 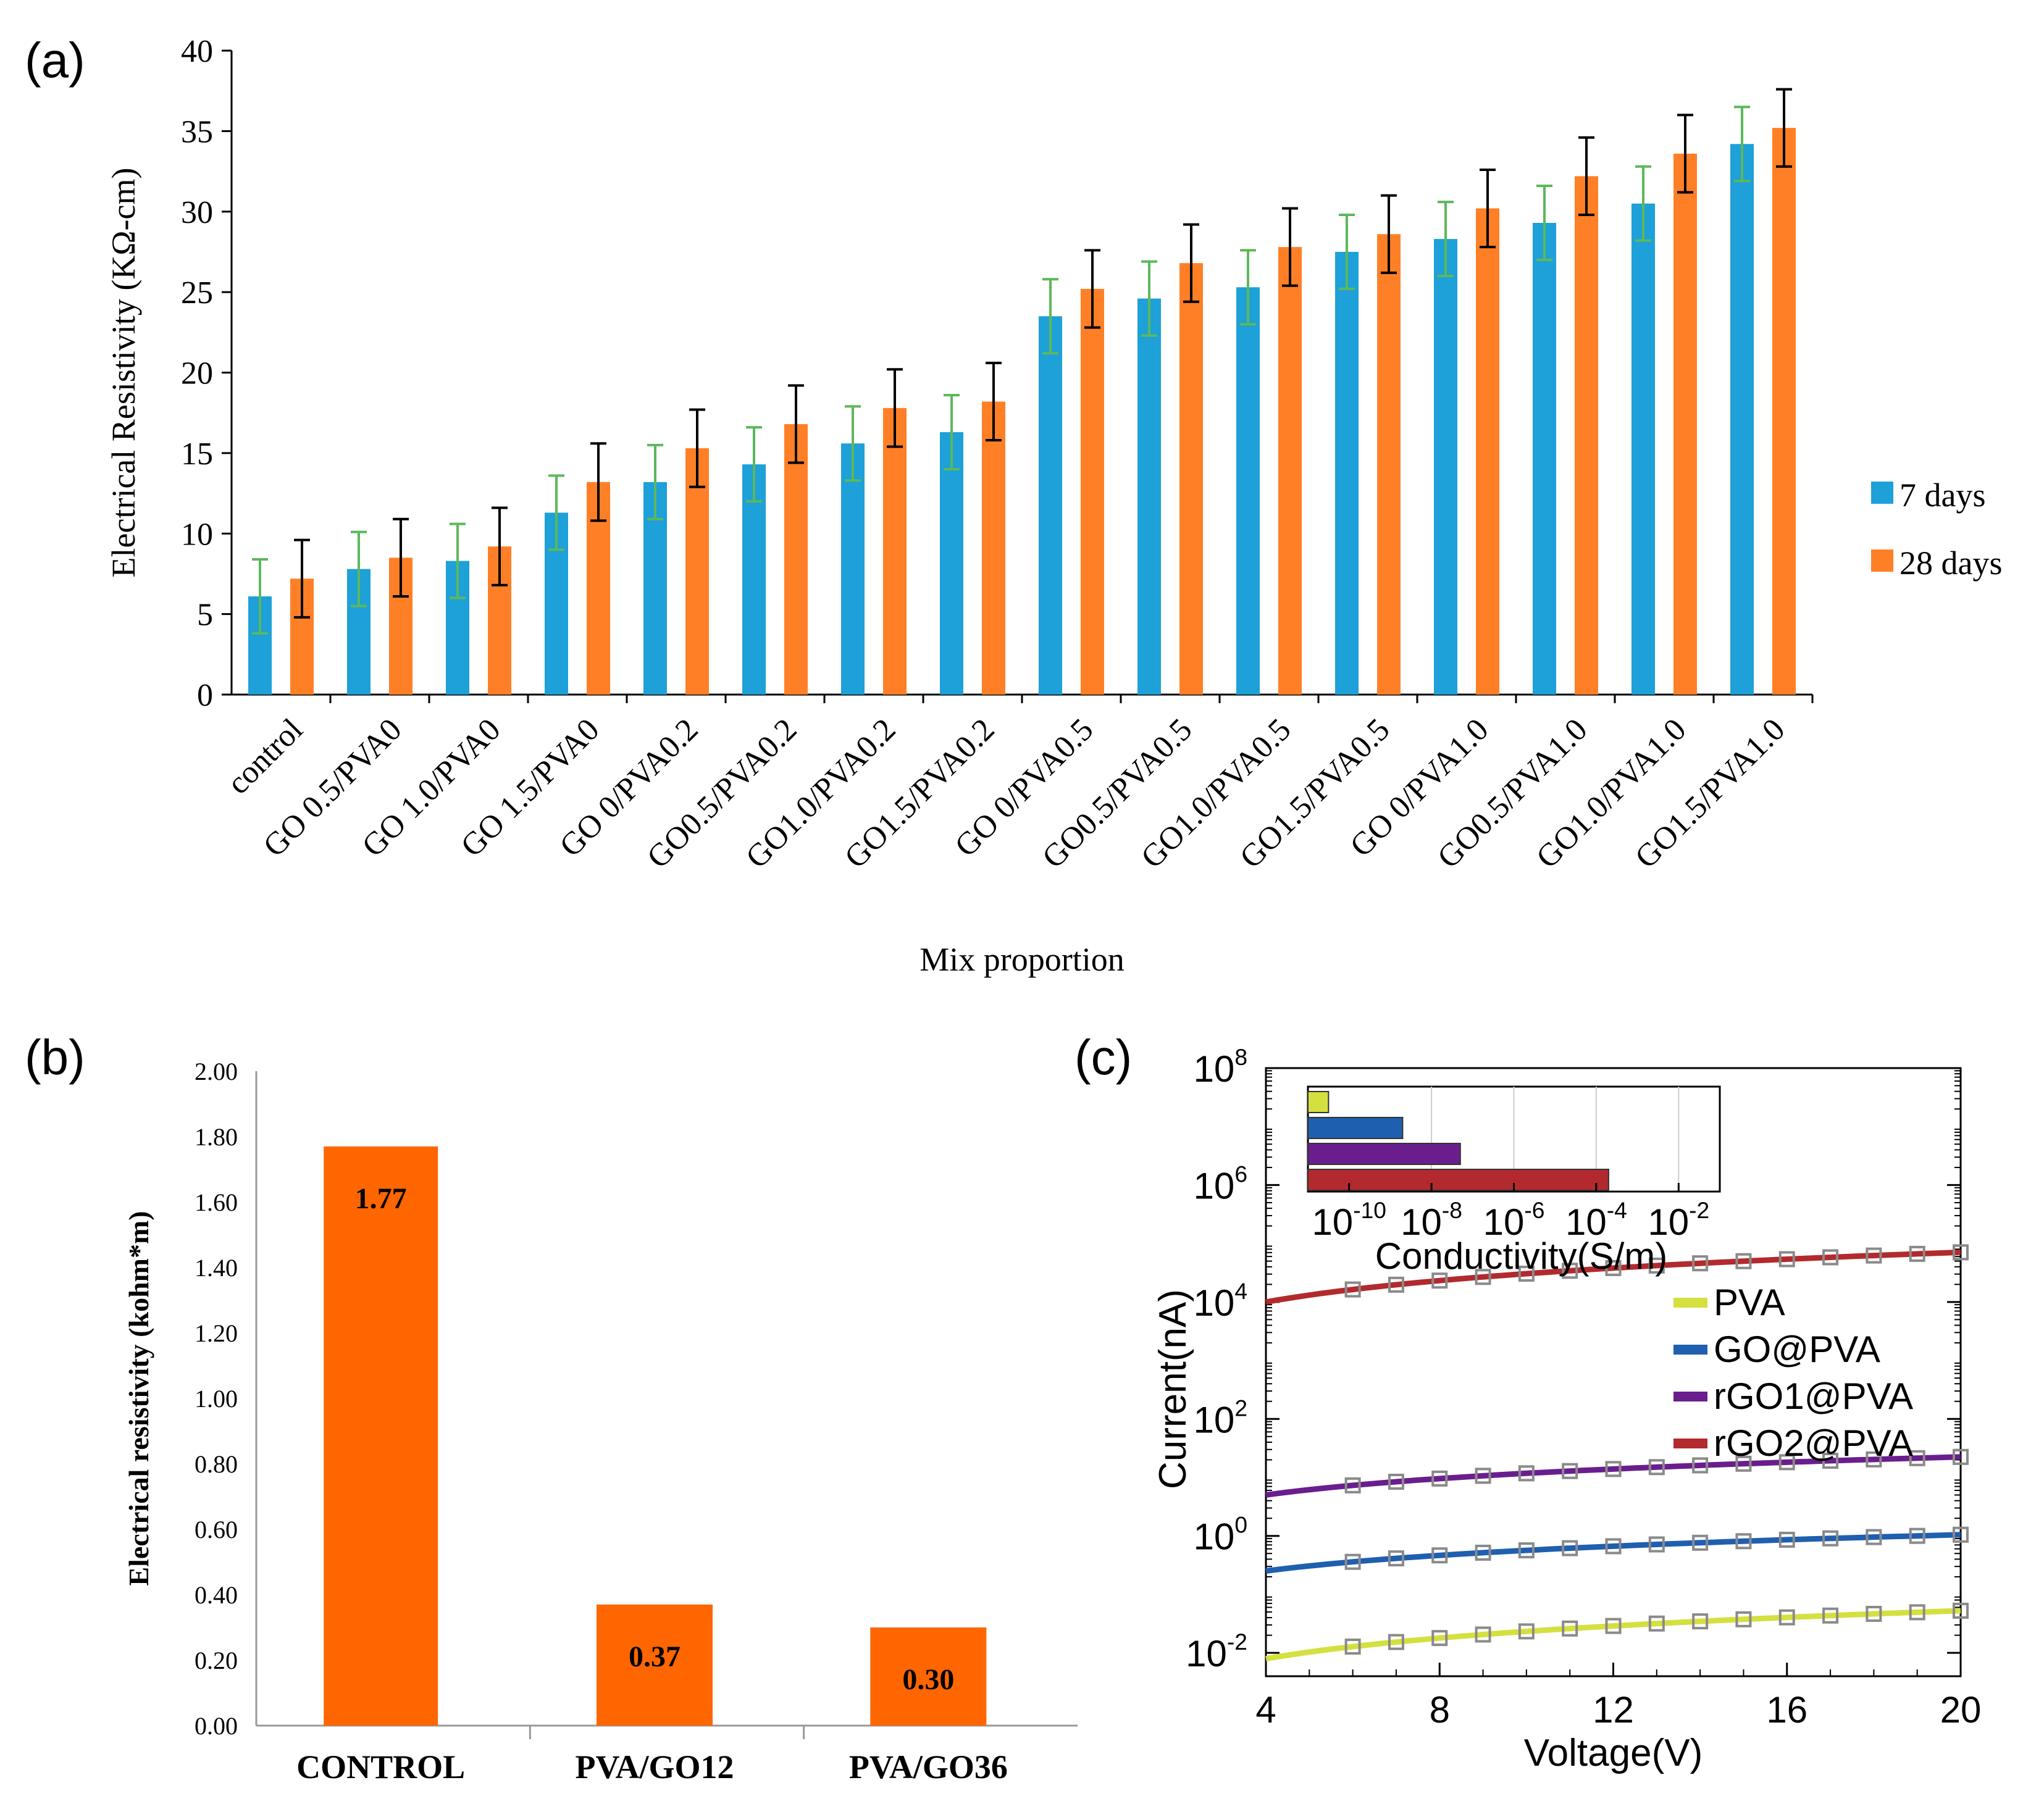 What do you see at coordinates (216, 1202) in the screenshot?
I see `y-tick-label: 1.60` at bounding box center [216, 1202].